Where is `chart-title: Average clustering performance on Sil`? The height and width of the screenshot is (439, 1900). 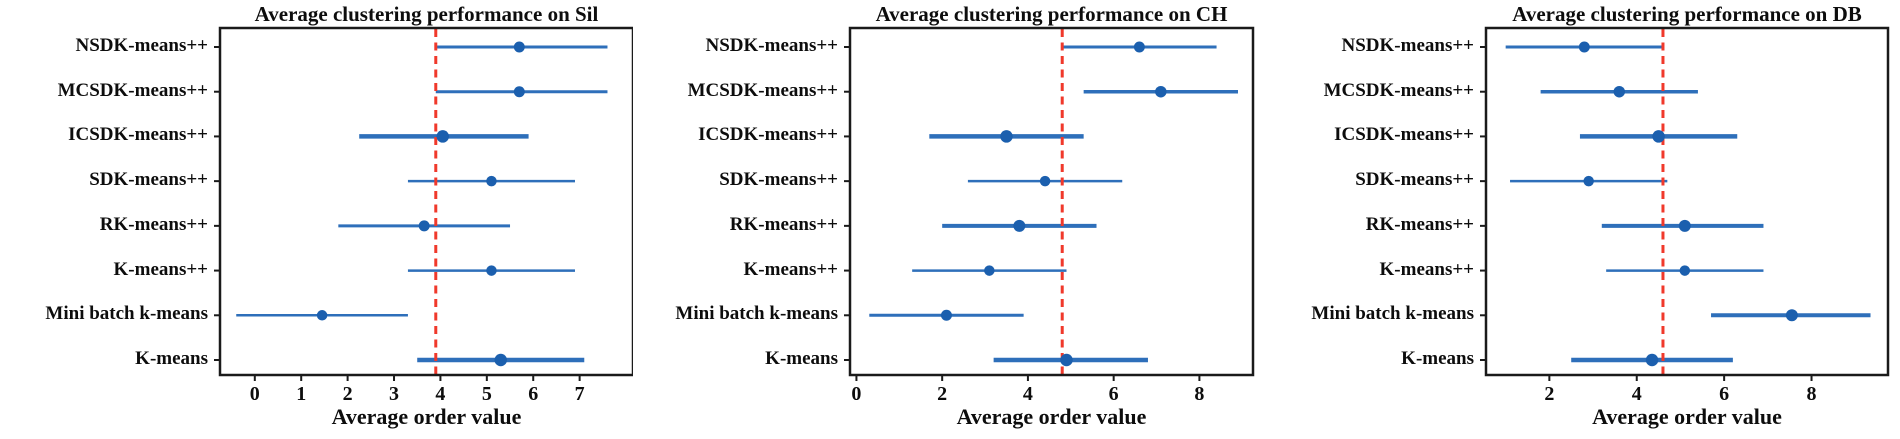
chart-title: Average clustering performance on Sil is located at coordinates (426, 14).